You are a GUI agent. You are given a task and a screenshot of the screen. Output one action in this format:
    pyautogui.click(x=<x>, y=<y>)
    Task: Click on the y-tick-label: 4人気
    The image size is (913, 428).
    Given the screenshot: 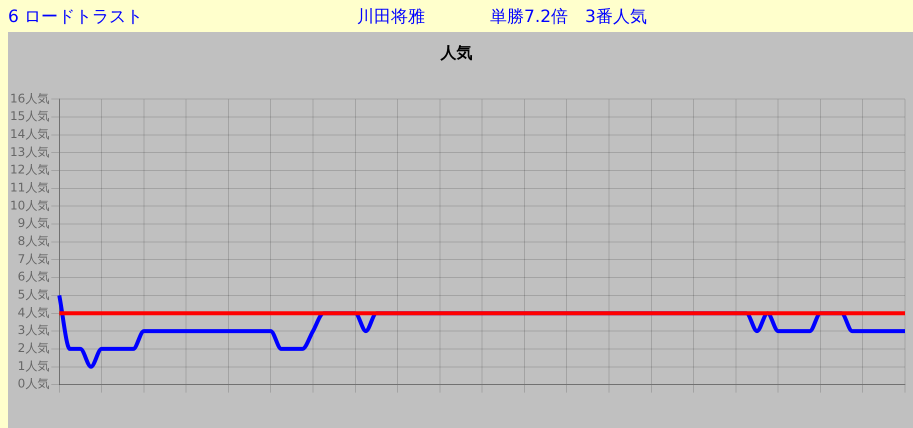 What is the action you would take?
    pyautogui.click(x=34, y=312)
    